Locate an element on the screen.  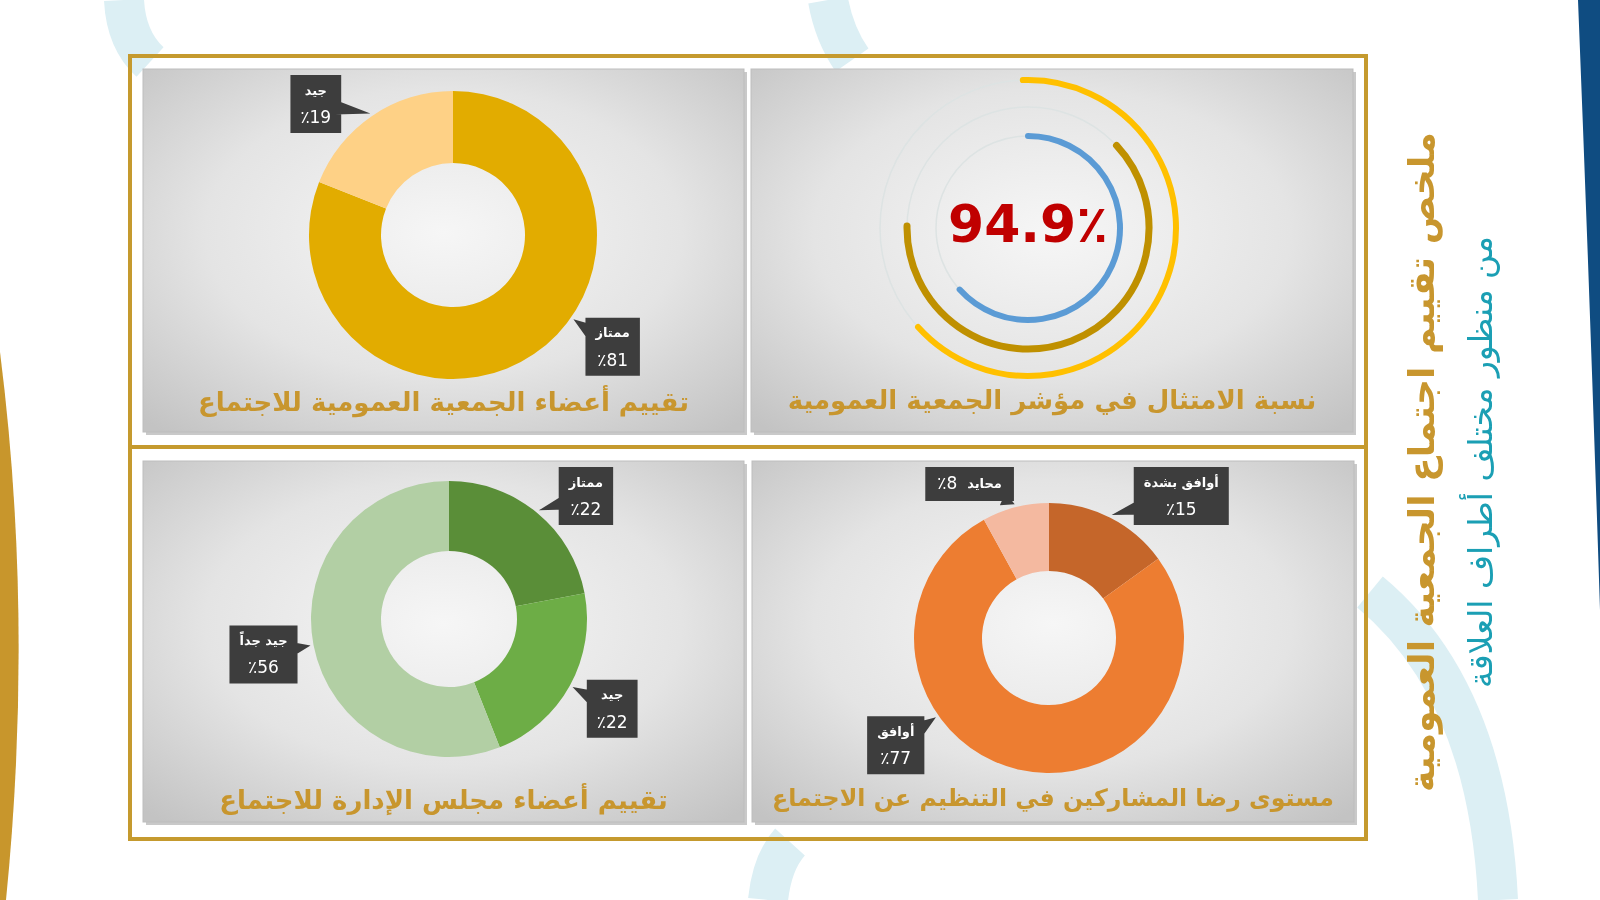
data-label: ٪8 is located at coordinates (947, 483).